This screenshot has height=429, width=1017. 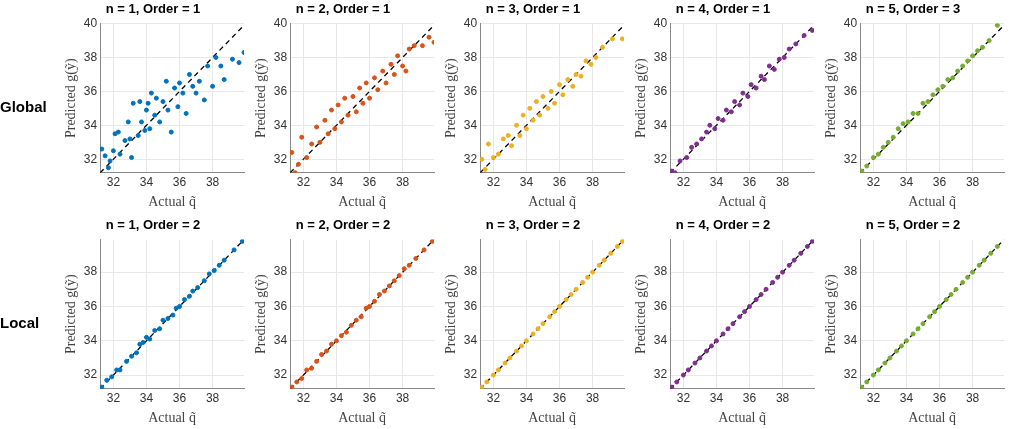 I want to click on text: Global, so click(x=24, y=106).